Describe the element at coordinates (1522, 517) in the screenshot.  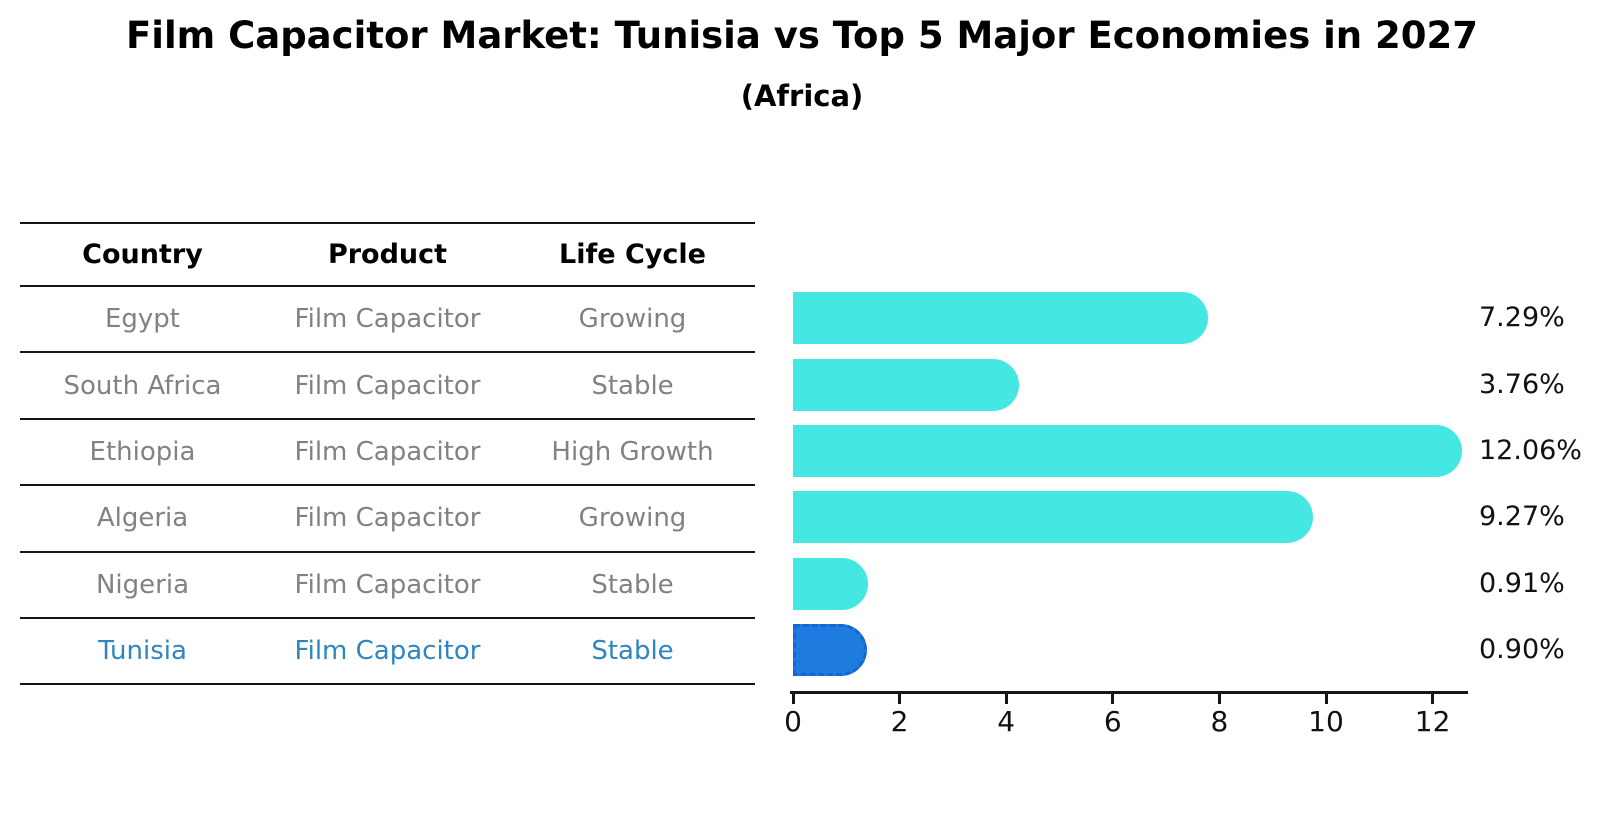
I see `value-label: 9.27%` at that location.